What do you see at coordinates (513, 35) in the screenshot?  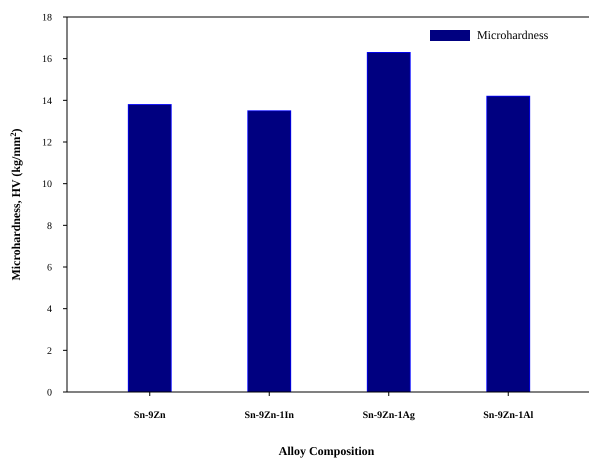 I see `legend-label: Microhardness` at bounding box center [513, 35].